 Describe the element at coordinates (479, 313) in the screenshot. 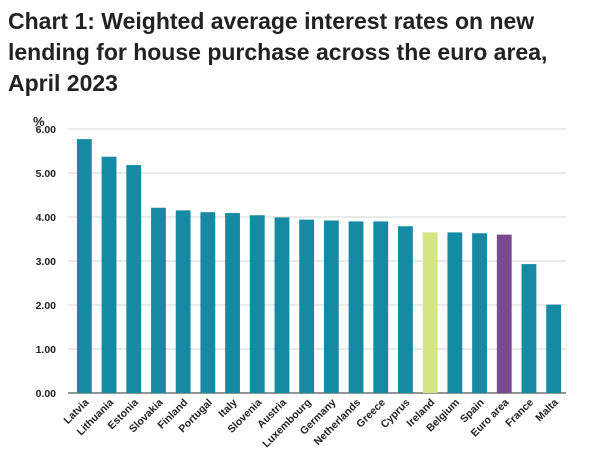

I see `bar-spain` at that location.